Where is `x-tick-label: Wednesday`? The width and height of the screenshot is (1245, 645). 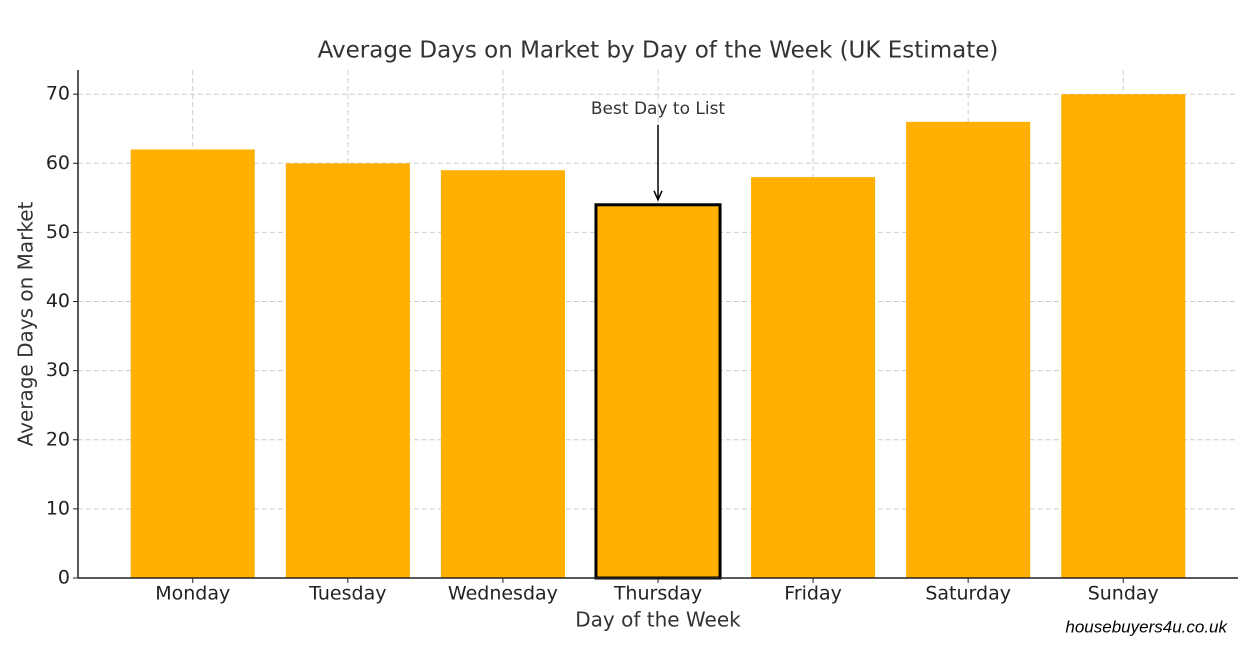
x-tick-label: Wednesday is located at coordinates (503, 594).